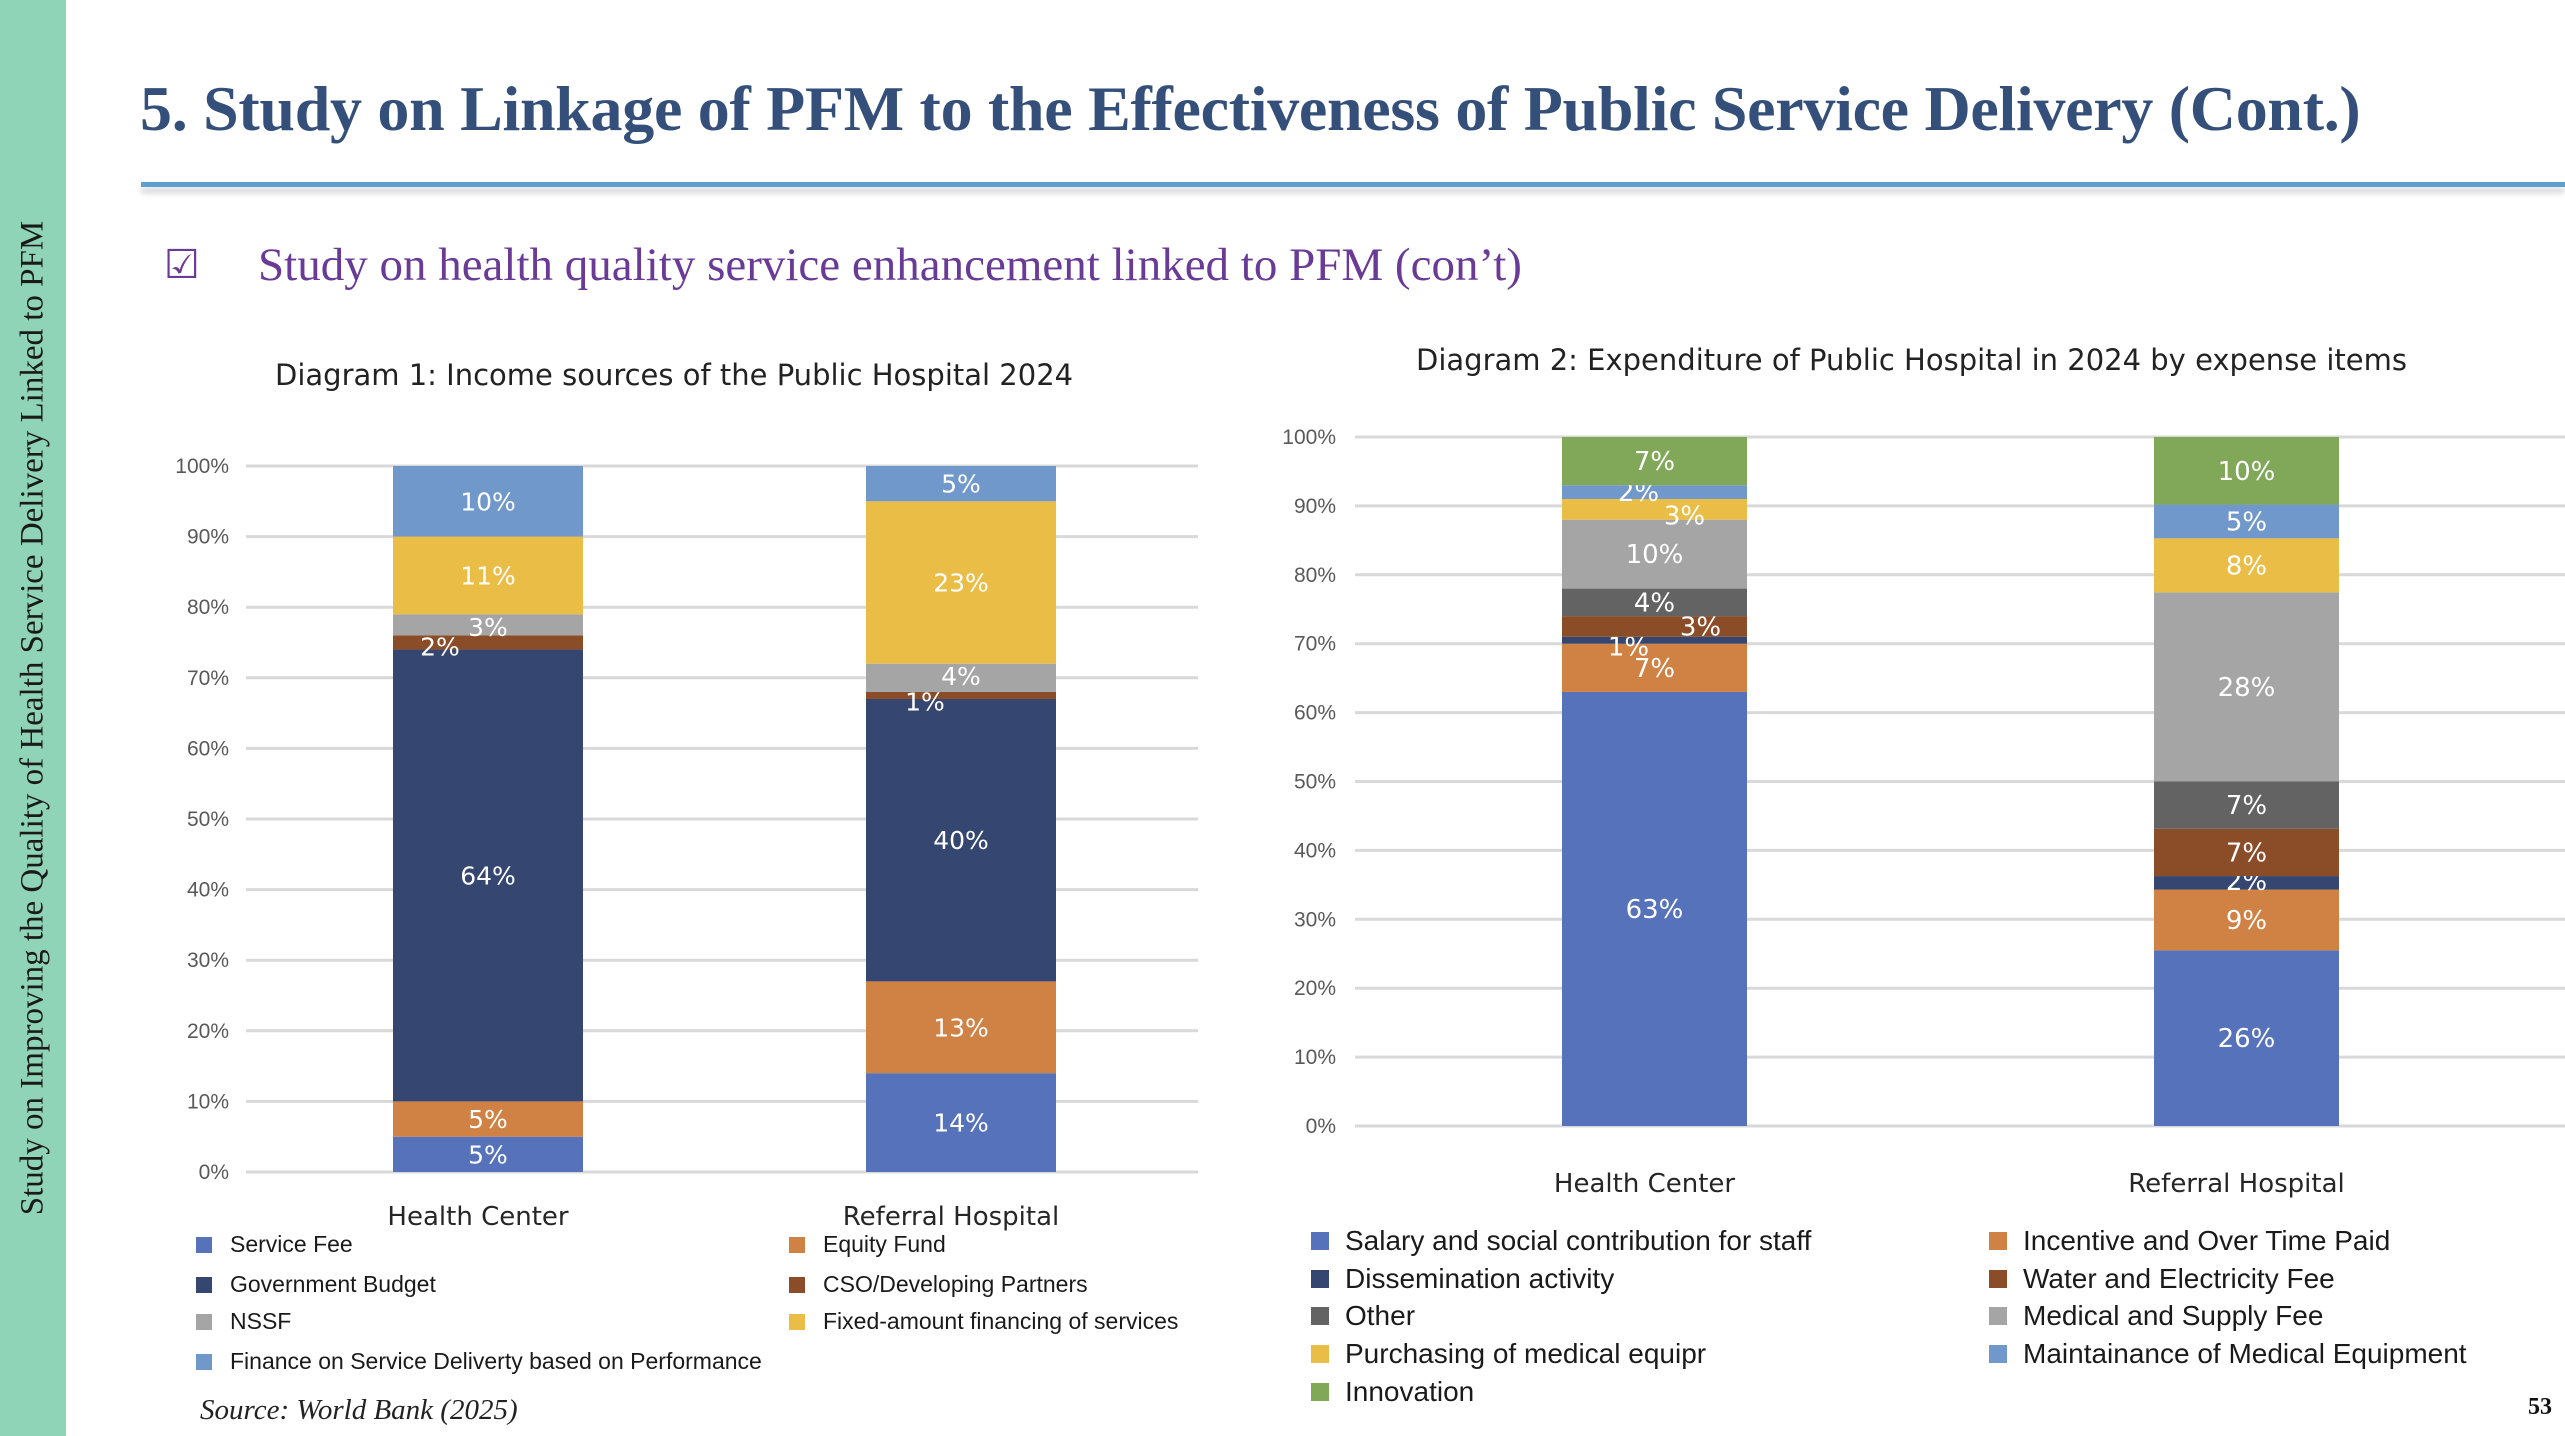 Image resolution: width=2565 pixels, height=1436 pixels. Describe the element at coordinates (2207, 1240) in the screenshot. I see `legend-label: Incentive and Over Time Paid` at that location.